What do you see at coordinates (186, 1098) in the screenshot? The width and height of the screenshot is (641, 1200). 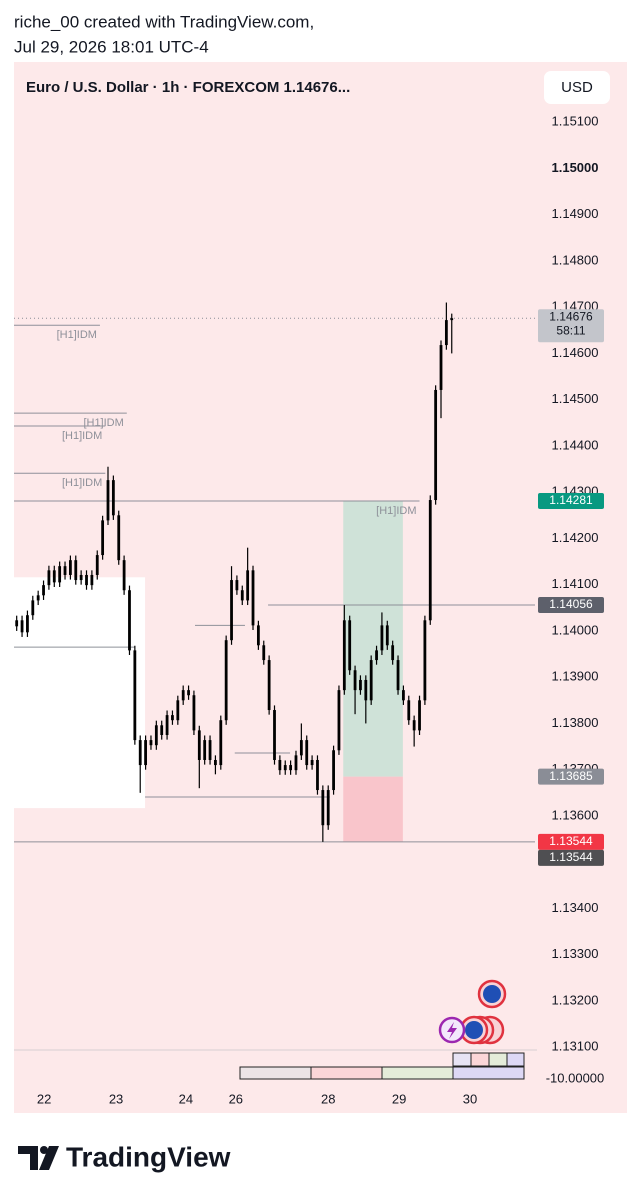 I see `x-tick-label: 24` at bounding box center [186, 1098].